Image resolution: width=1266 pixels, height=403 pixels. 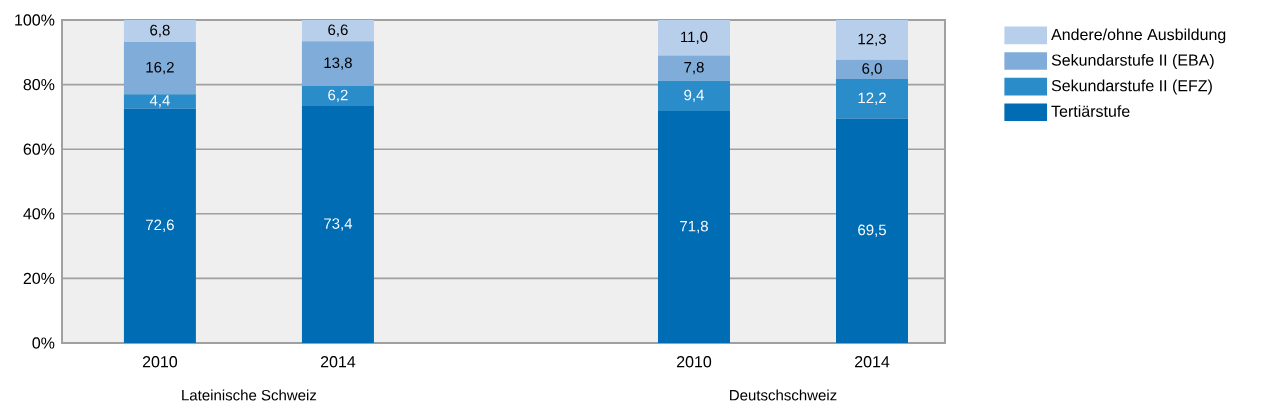 What do you see at coordinates (43, 343) in the screenshot?
I see `y-tick-label: 0%` at bounding box center [43, 343].